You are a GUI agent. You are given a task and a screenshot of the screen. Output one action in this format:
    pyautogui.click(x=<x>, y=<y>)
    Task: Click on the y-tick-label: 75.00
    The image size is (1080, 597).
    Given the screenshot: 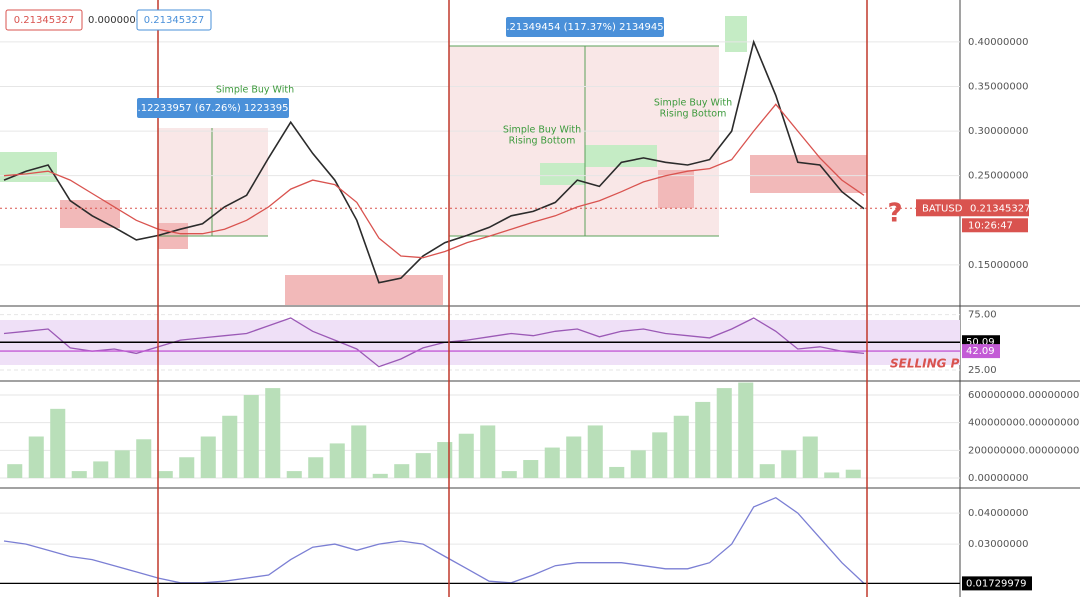 What is the action you would take?
    pyautogui.click(x=982, y=315)
    